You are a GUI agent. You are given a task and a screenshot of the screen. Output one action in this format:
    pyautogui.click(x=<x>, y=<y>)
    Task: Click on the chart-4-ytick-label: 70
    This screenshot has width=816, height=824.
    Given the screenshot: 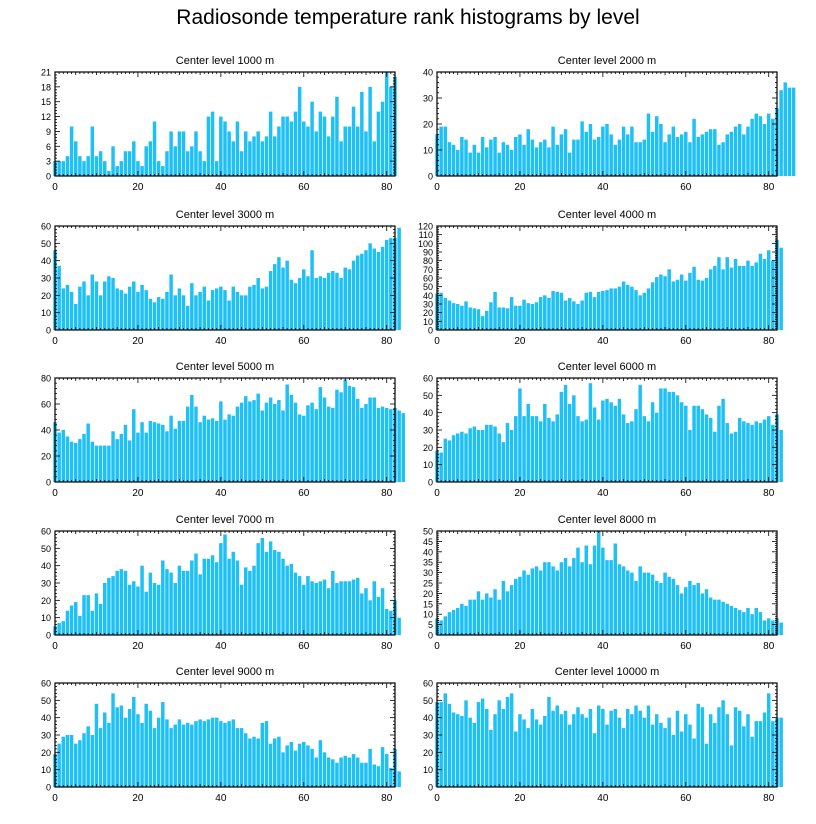 What is the action you would take?
    pyautogui.click(x=428, y=270)
    